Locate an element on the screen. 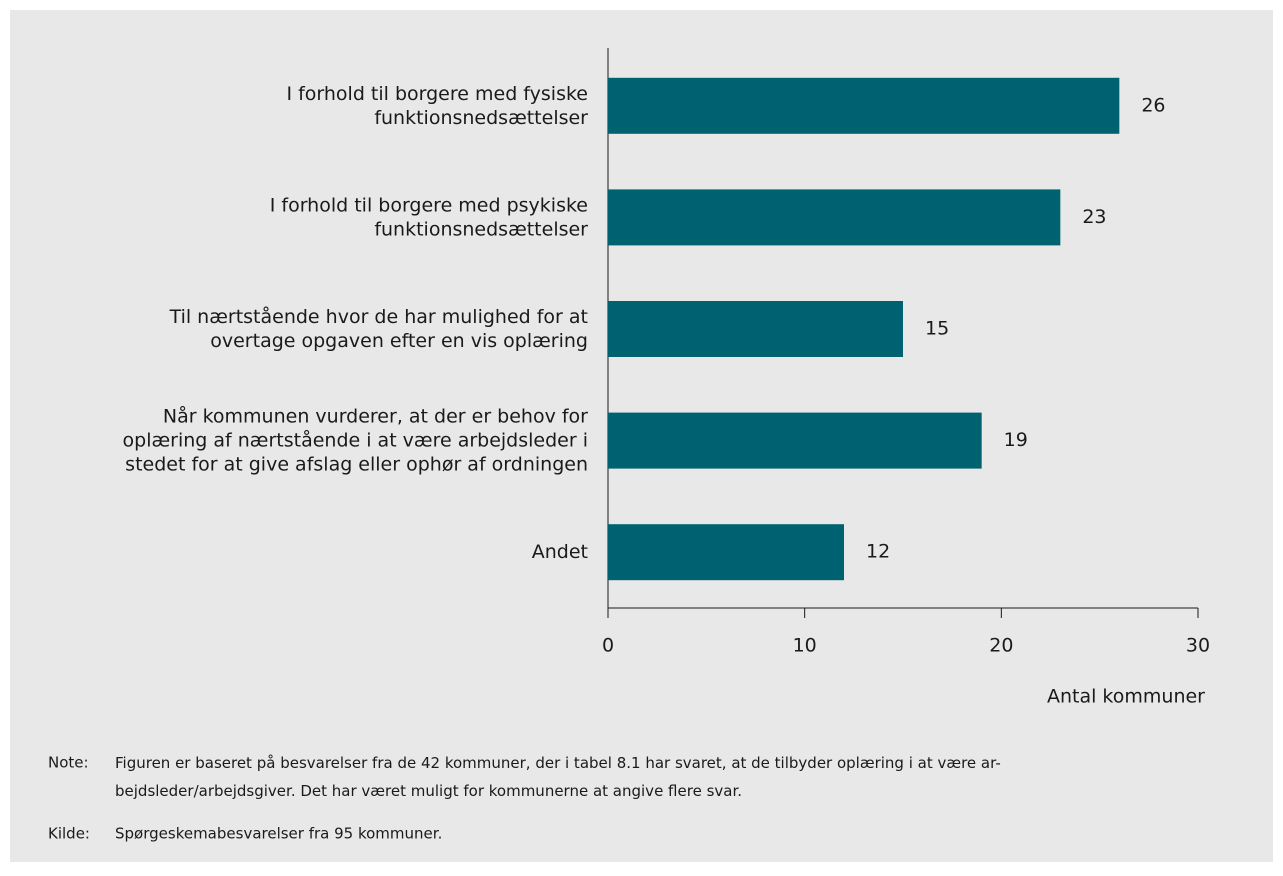 Image resolution: width=1283 pixels, height=876 pixels. value-label: 12 is located at coordinates (878, 552).